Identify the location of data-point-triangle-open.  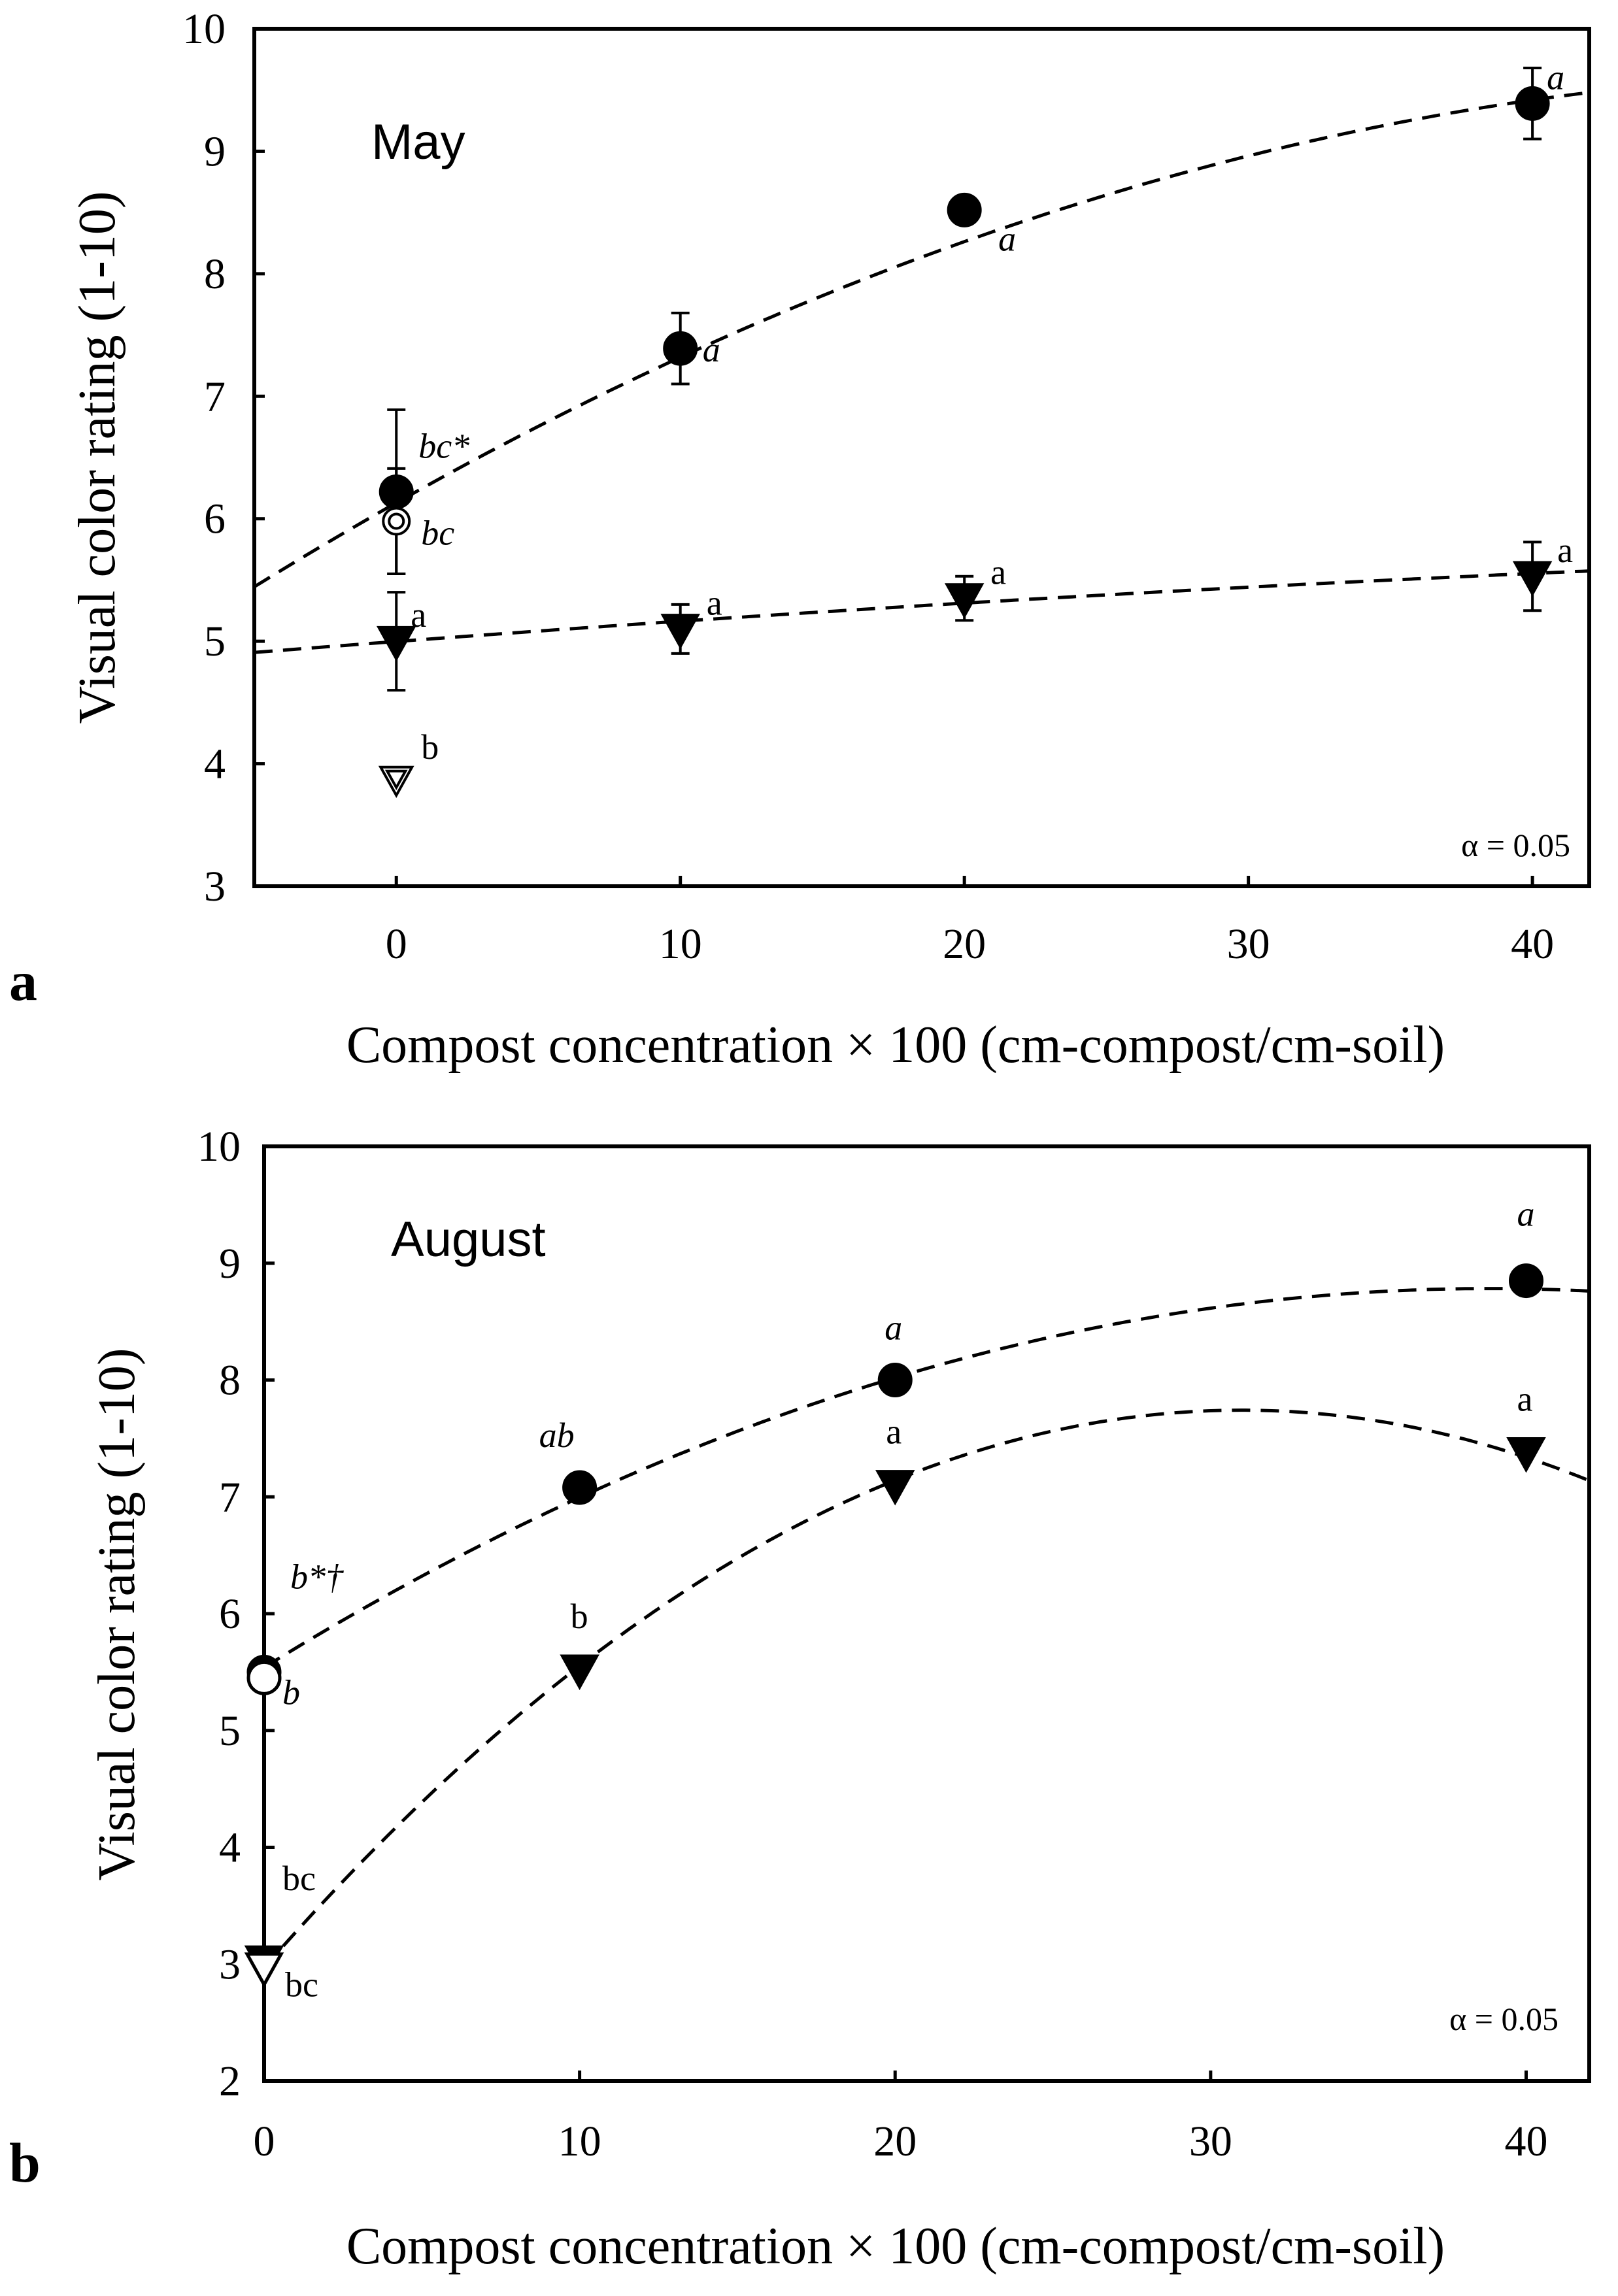
(264, 1970).